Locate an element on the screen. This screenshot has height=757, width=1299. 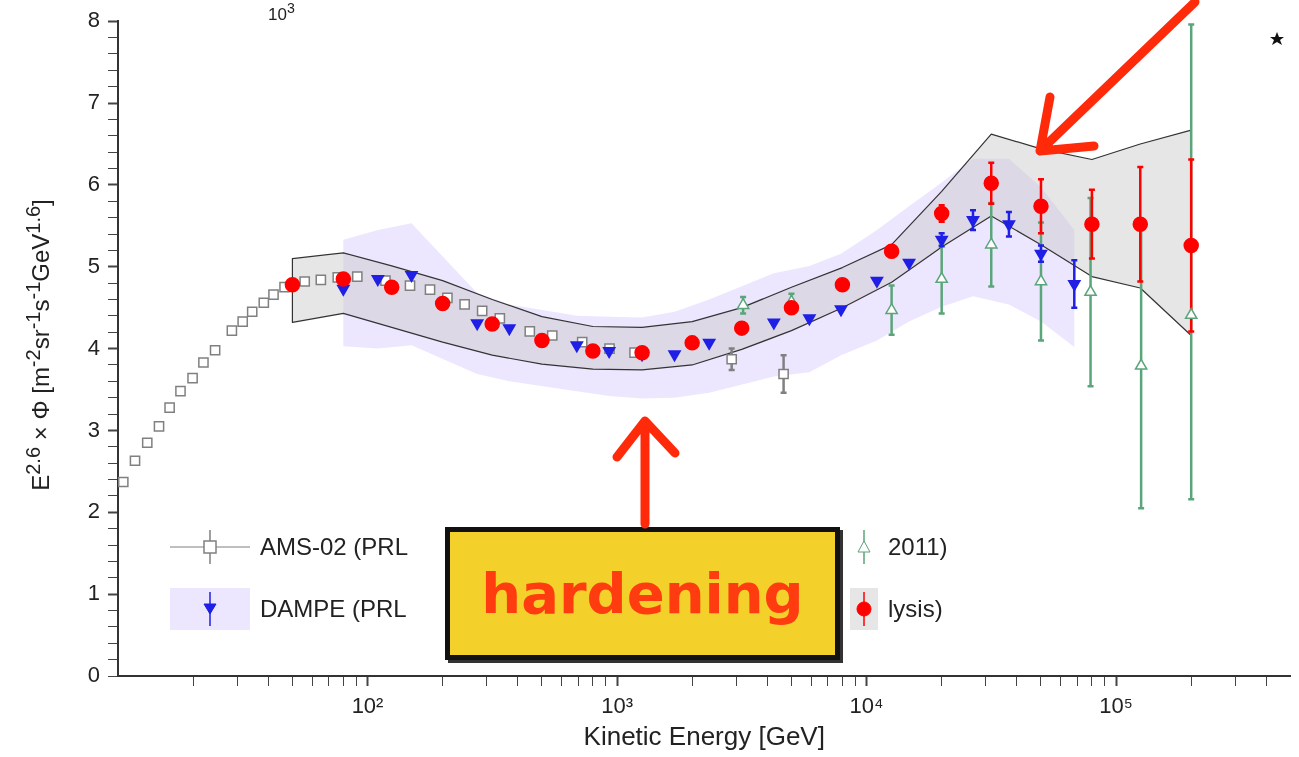
x-tick-label: 10⁴ is located at coordinates (866, 706).